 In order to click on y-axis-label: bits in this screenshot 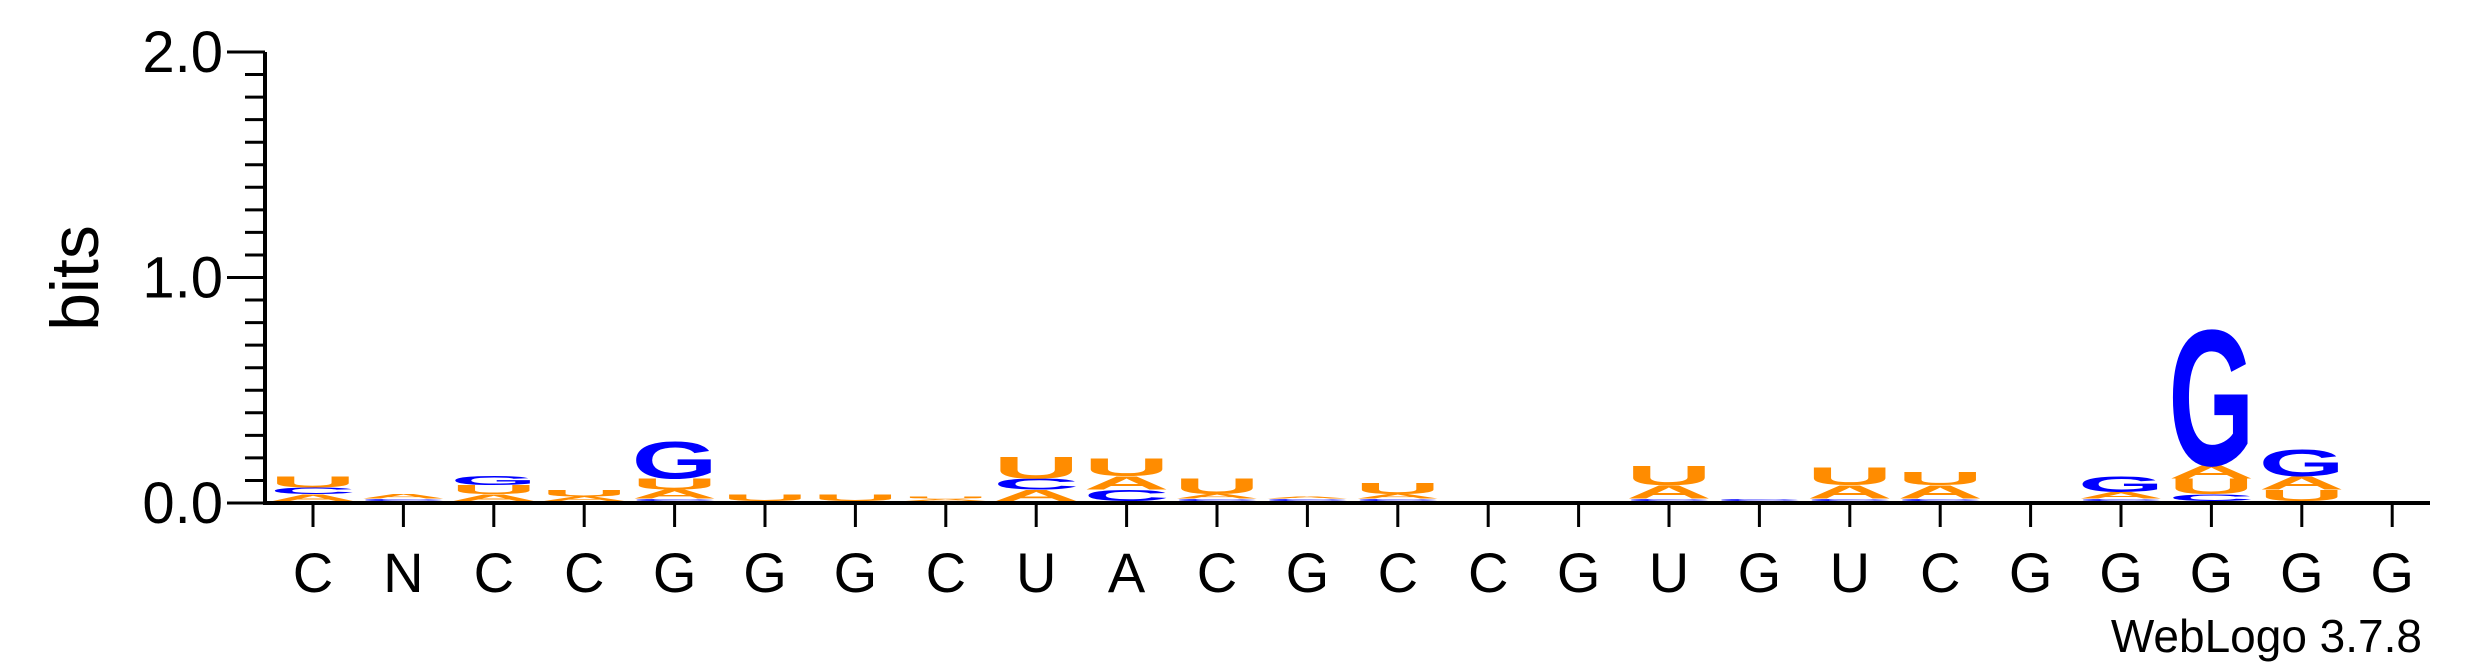, I will do `click(75, 278)`.